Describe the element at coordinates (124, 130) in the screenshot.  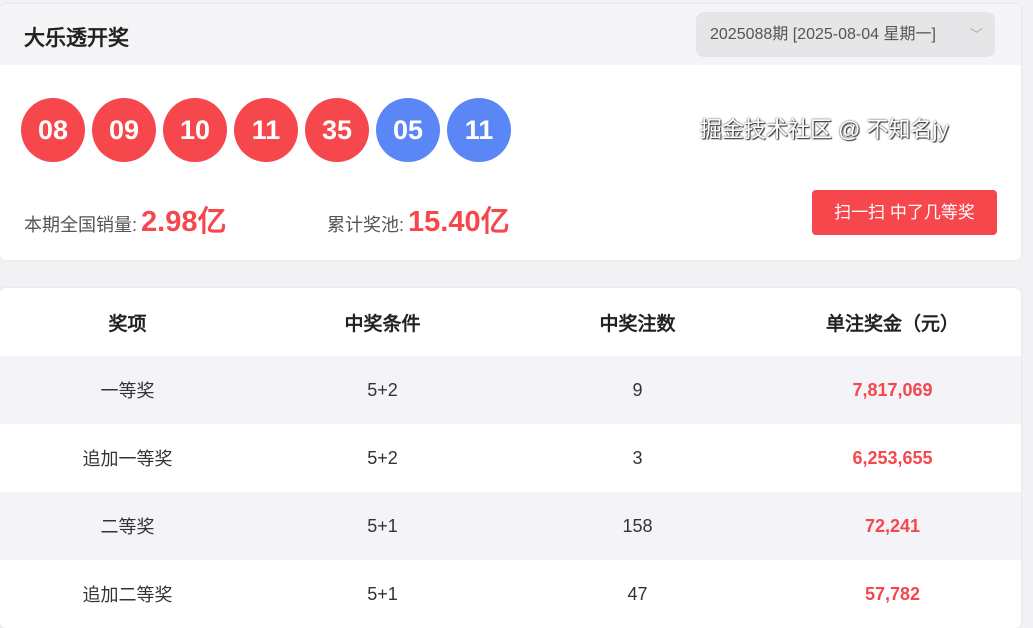
I see `front-ball: 09` at that location.